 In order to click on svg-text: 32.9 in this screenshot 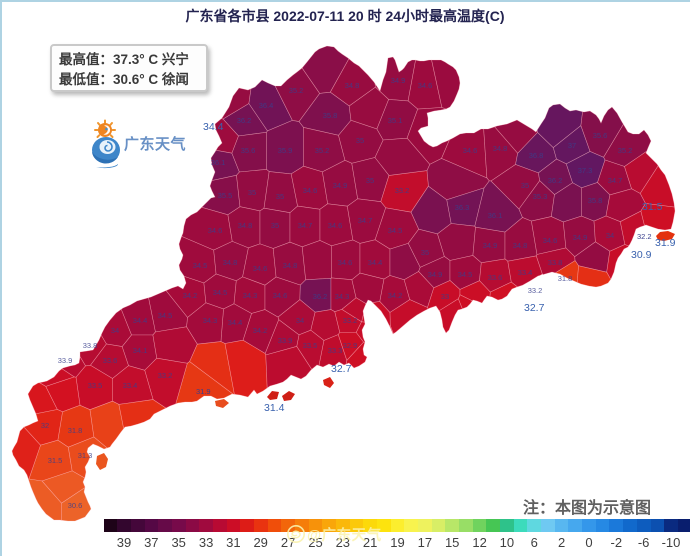, I will do `click(350, 345)`.